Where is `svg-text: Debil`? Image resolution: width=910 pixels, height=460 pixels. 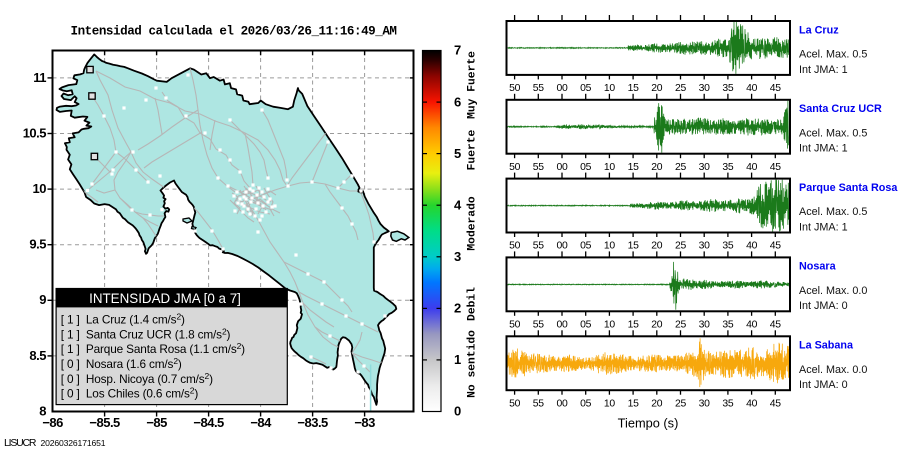
svg-text: Debil is located at coordinates (473, 304).